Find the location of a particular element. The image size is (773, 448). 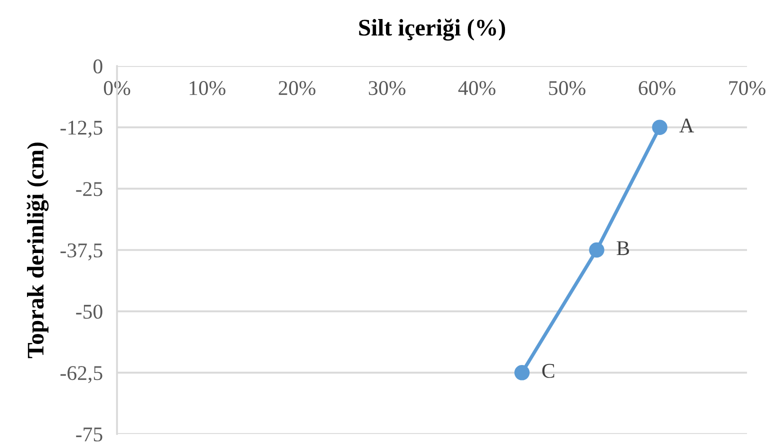

y-tick-label: -75 is located at coordinates (89, 435).